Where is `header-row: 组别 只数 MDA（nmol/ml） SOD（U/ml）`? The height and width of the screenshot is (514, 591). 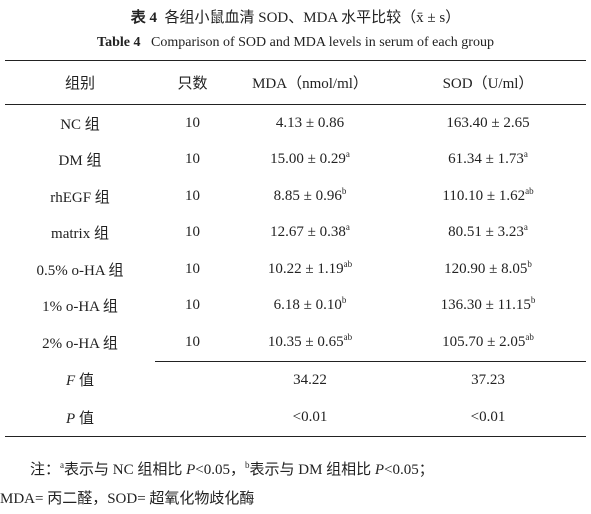
header-row: 组别 只数 MDA（nmol/ml） SOD（U/ml） is located at coordinates (295, 82).